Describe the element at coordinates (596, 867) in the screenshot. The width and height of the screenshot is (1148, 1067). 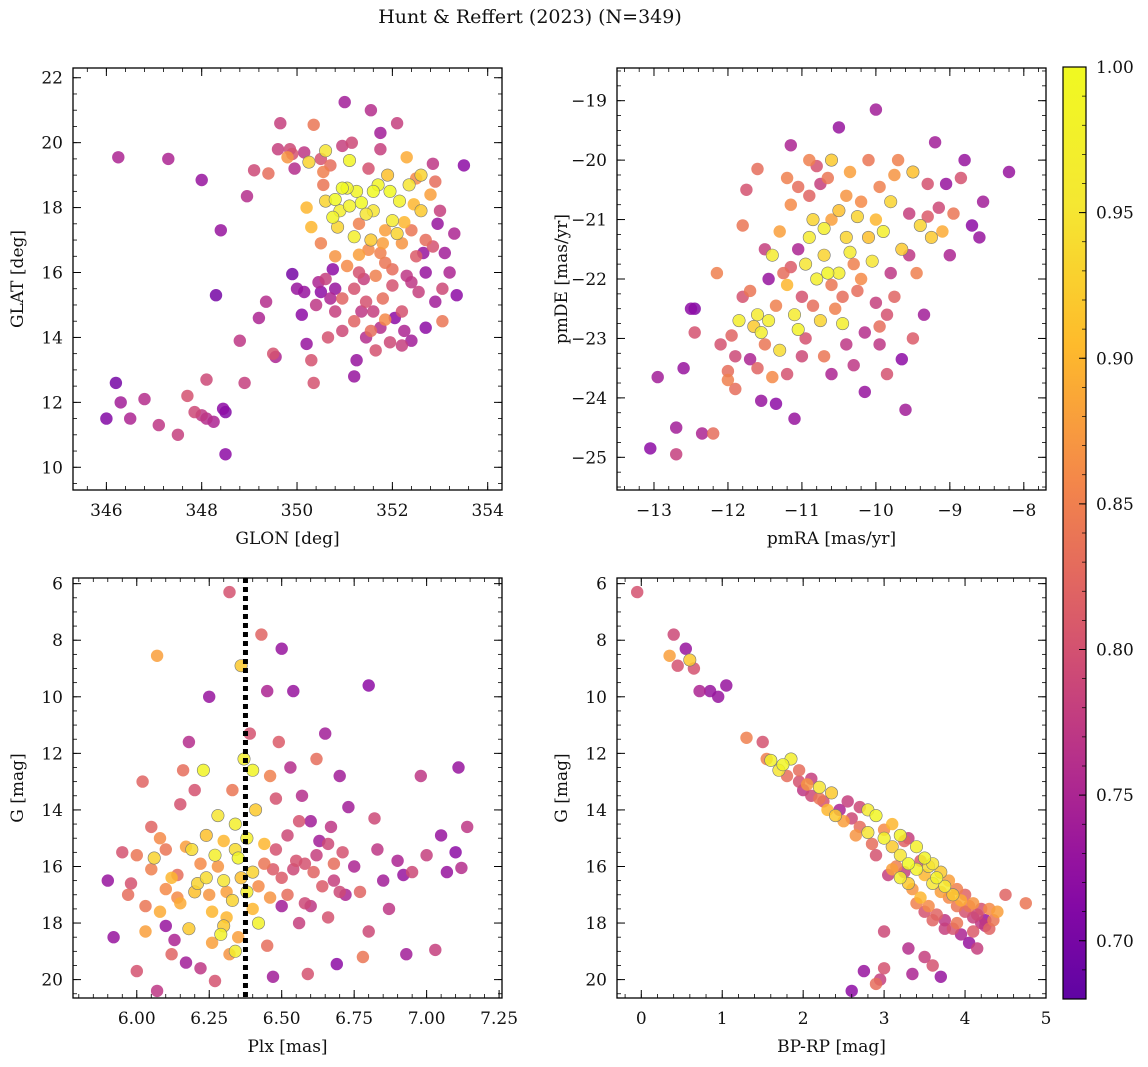
I see `y-tick-label: 16` at that location.